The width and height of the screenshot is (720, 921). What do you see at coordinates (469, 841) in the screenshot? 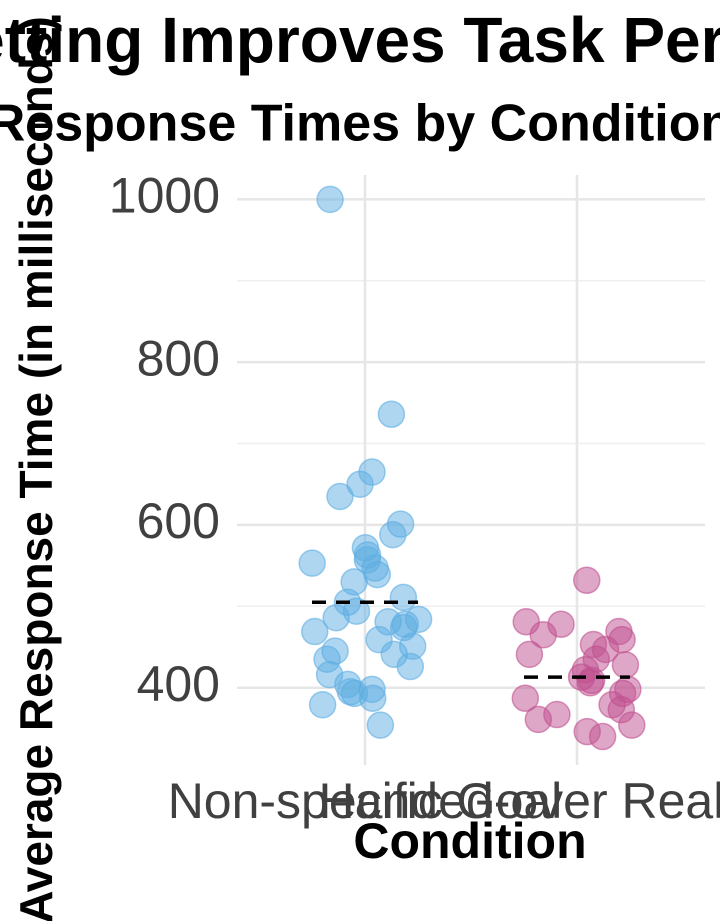
I see `x-axis-title: Condition` at bounding box center [469, 841].